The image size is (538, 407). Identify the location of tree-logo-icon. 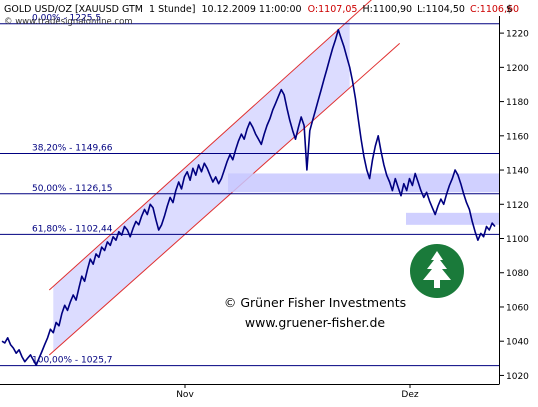
(437, 271).